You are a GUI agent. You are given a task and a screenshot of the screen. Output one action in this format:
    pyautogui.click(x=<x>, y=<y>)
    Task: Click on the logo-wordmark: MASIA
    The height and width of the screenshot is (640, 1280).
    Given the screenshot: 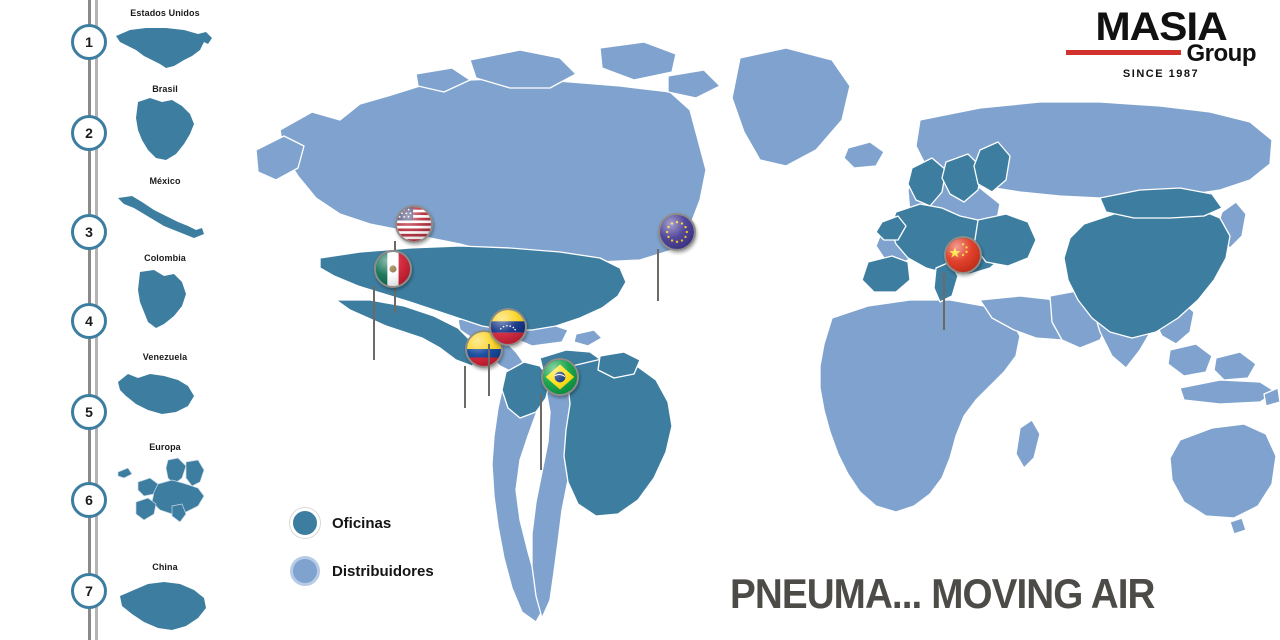 What is the action you would take?
    pyautogui.click(x=1161, y=27)
    